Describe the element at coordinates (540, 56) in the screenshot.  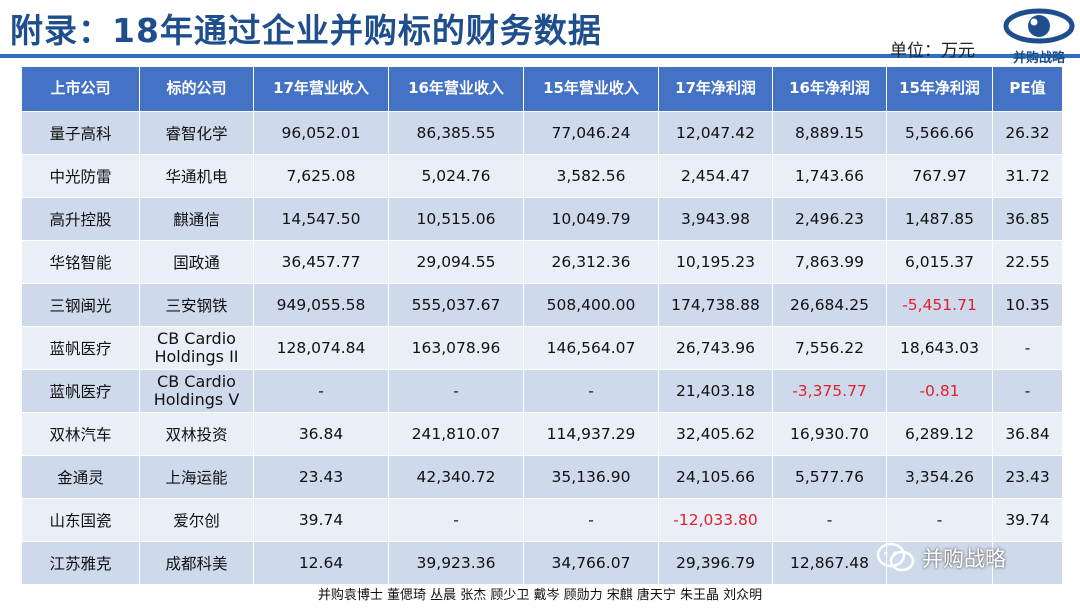
I see `title-underline` at that location.